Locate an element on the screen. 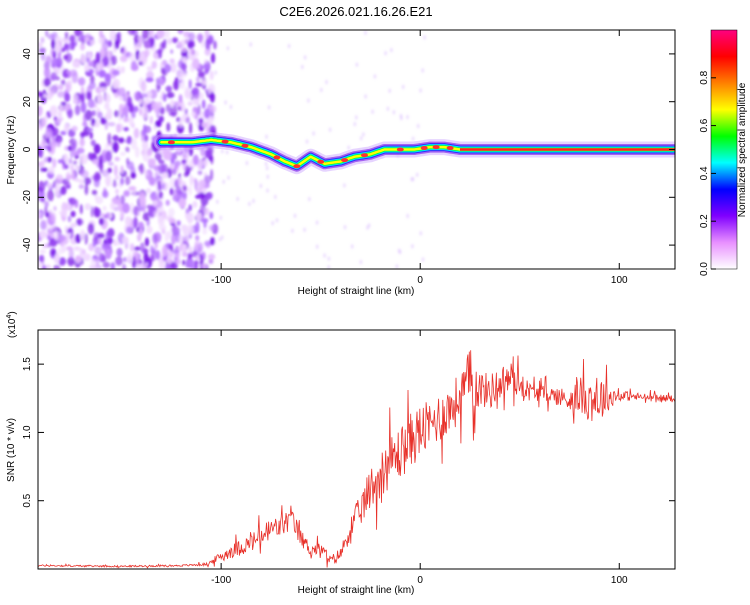 Image resolution: width=750 pixels, height=605 pixels. ridge-hotspot is located at coordinates (297, 166).